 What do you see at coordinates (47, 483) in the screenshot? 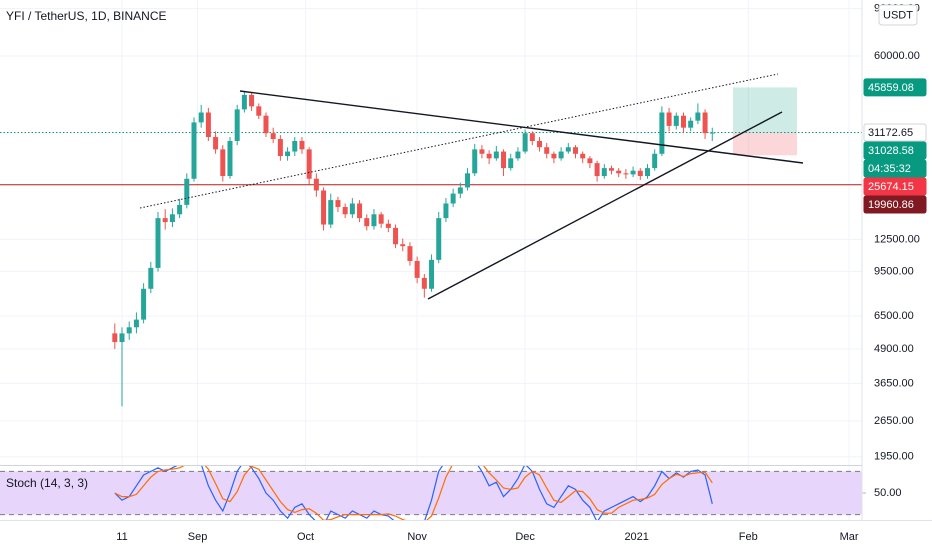
I see `stoch-title: Stoch (14, 3, 3)` at bounding box center [47, 483].